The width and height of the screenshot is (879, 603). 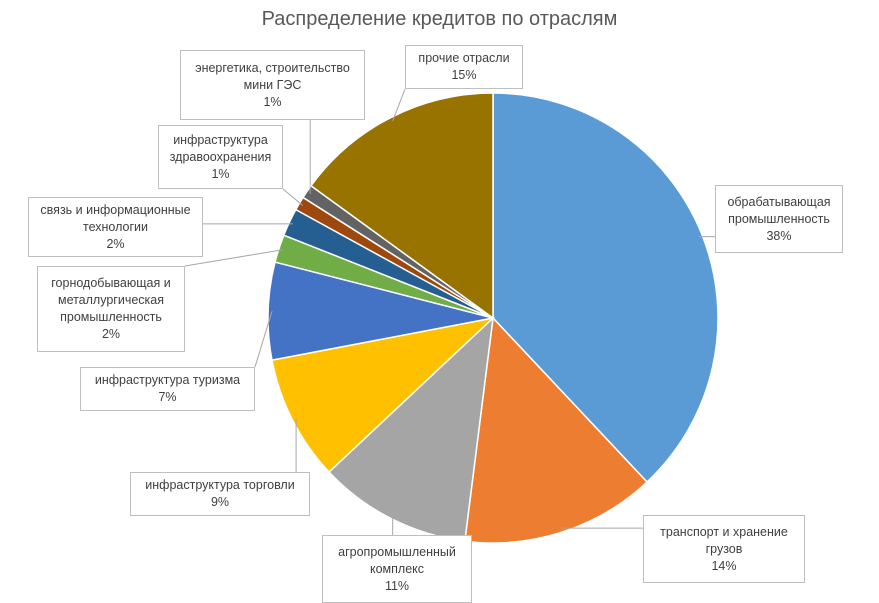 I want to click on label-name: обрабатывающая промышленность, so click(x=779, y=210).